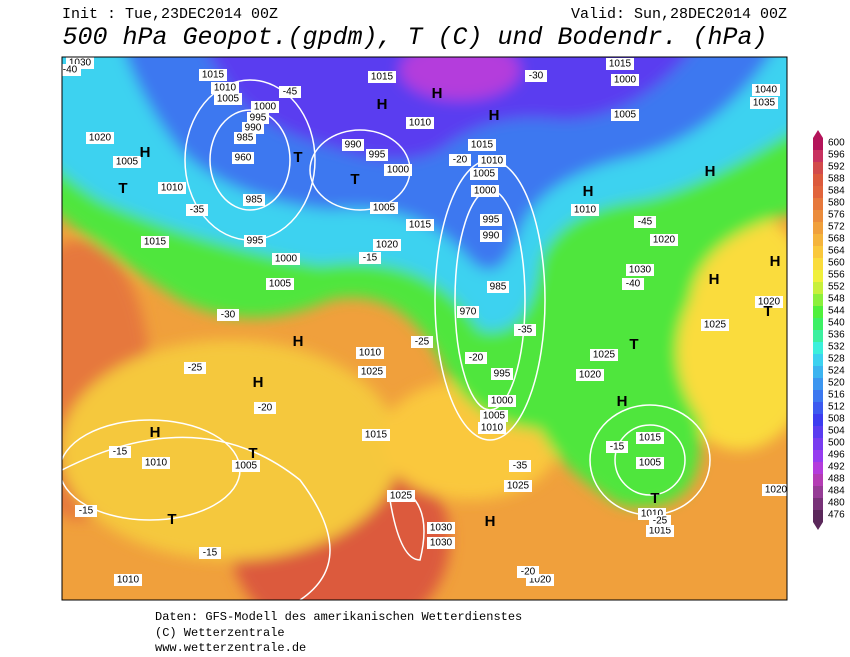 The height and width of the screenshot is (657, 850). What do you see at coordinates (170, 14) in the screenshot?
I see `init-time: Init : Tue,23DEC2014 00Z` at bounding box center [170, 14].